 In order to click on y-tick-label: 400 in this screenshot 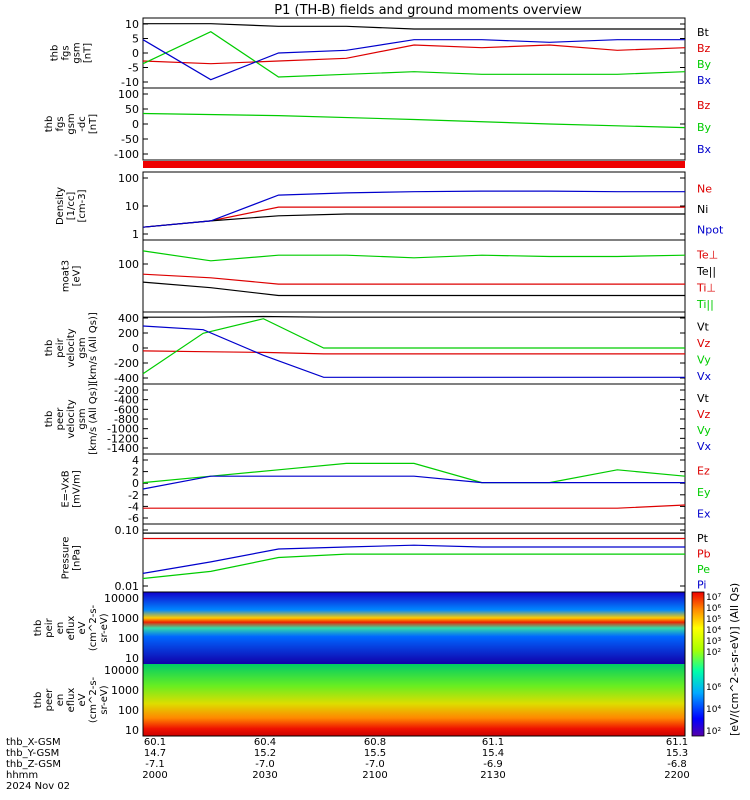, I will do `click(128, 318)`.